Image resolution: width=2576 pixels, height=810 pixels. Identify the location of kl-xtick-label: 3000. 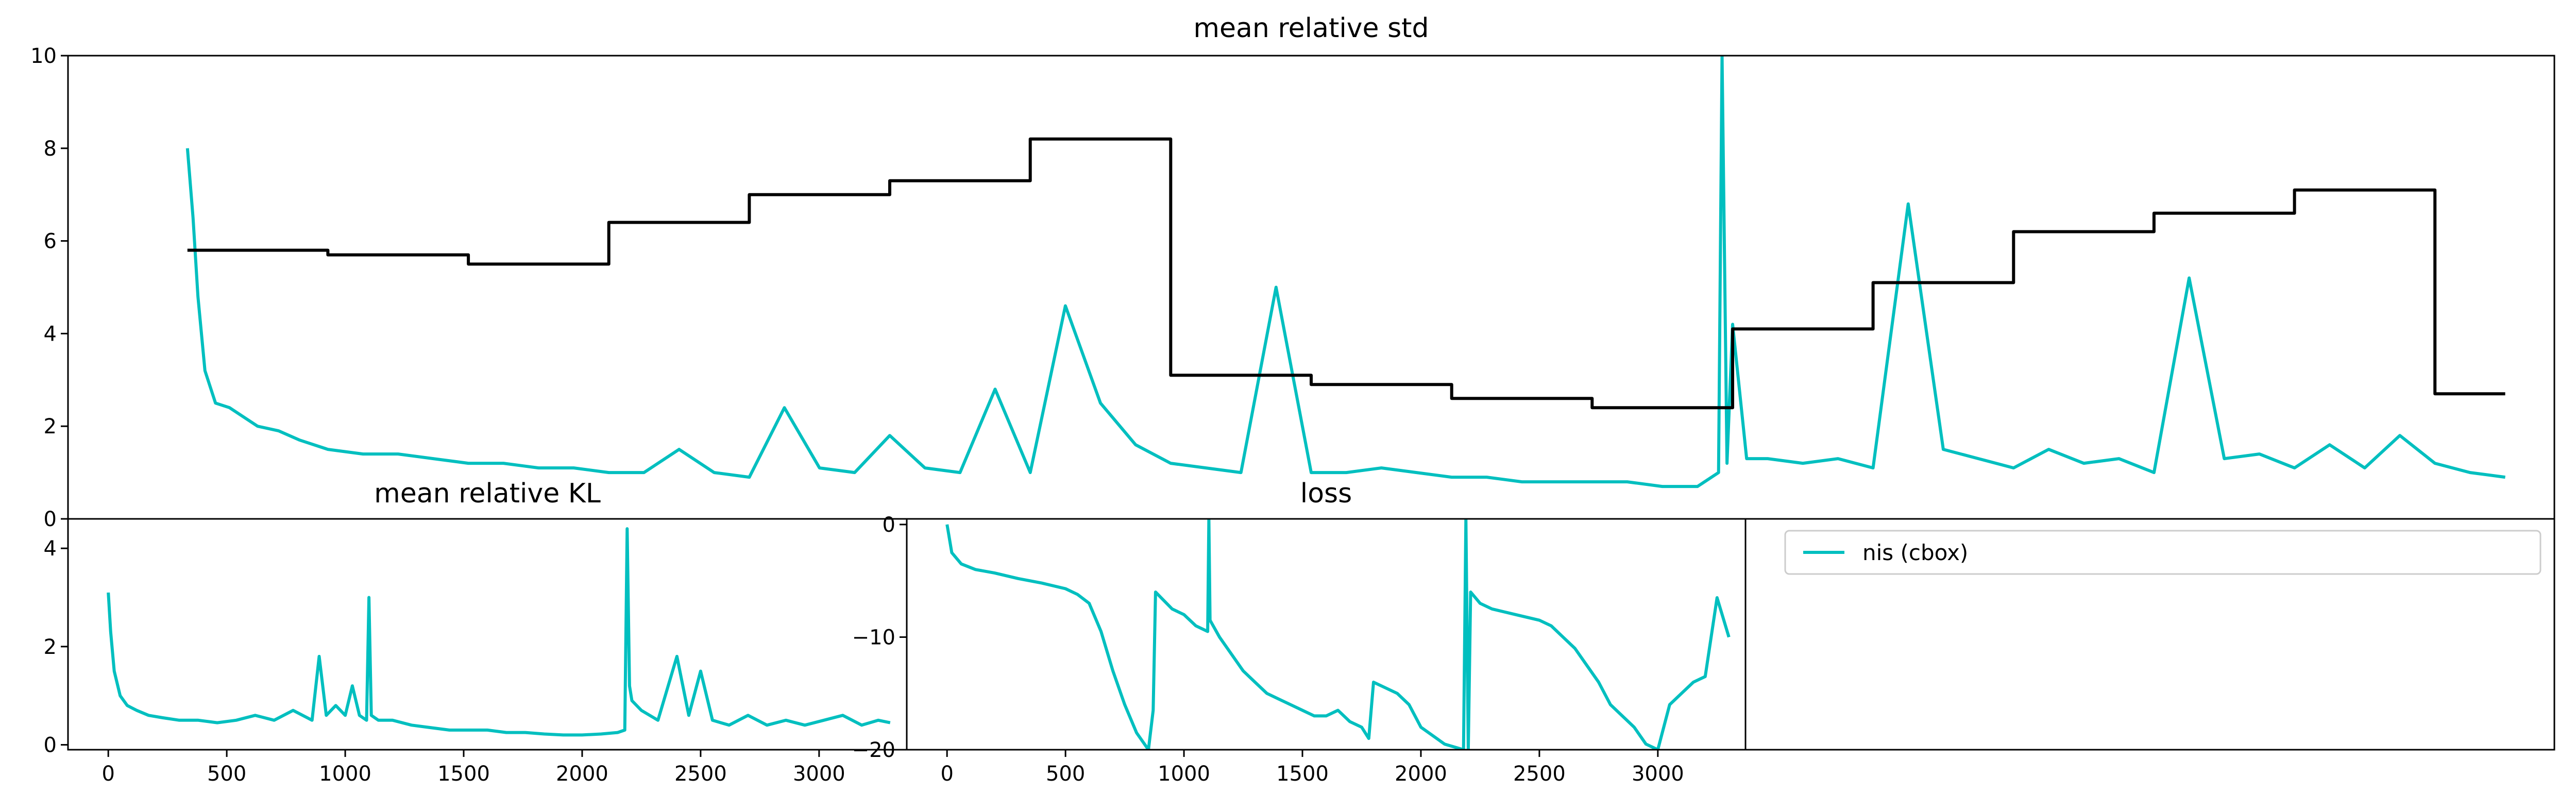
(819, 774).